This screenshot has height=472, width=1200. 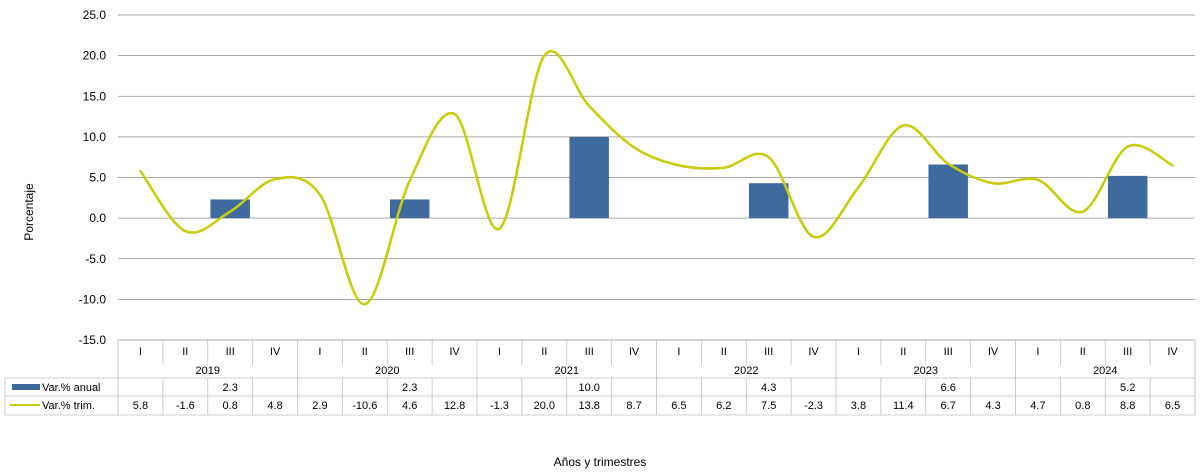 I want to click on y-tick-label: -5.0, so click(x=95, y=259).